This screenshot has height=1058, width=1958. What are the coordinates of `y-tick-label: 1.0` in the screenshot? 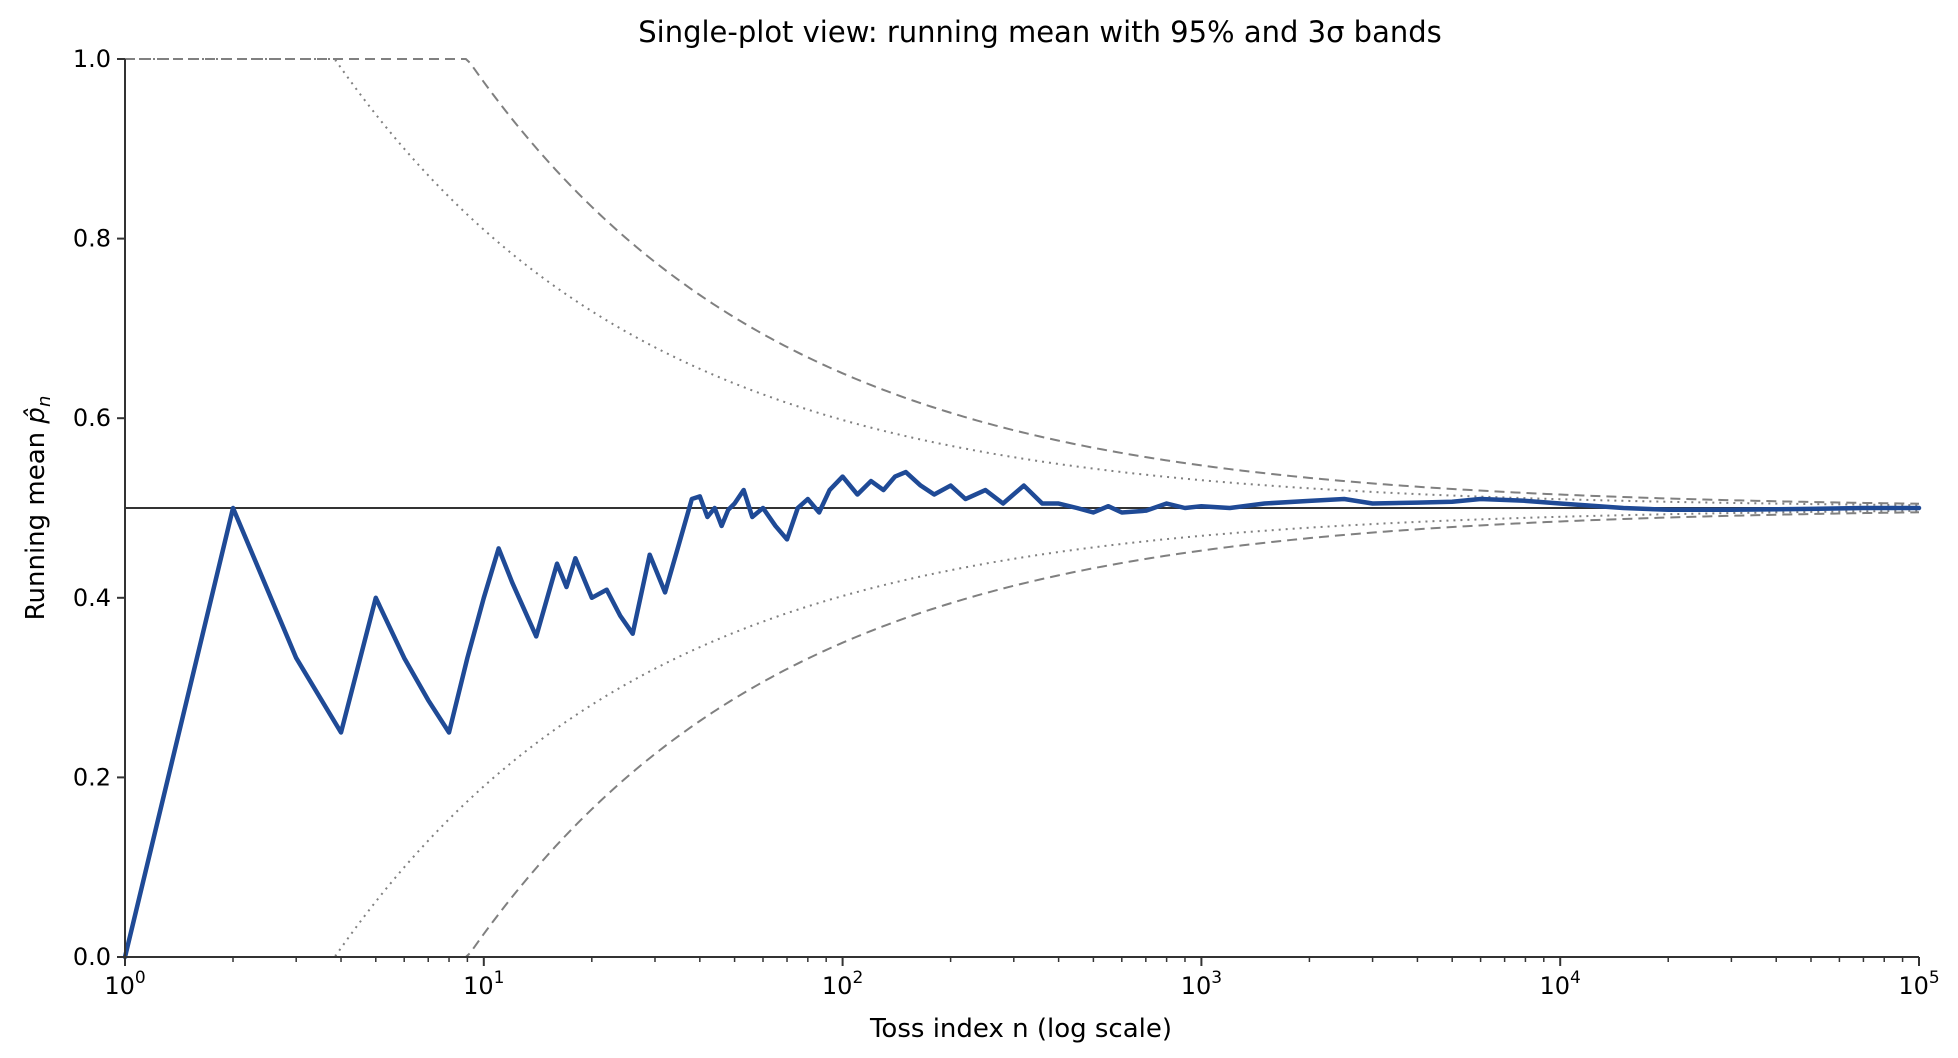 It's located at (92, 59).